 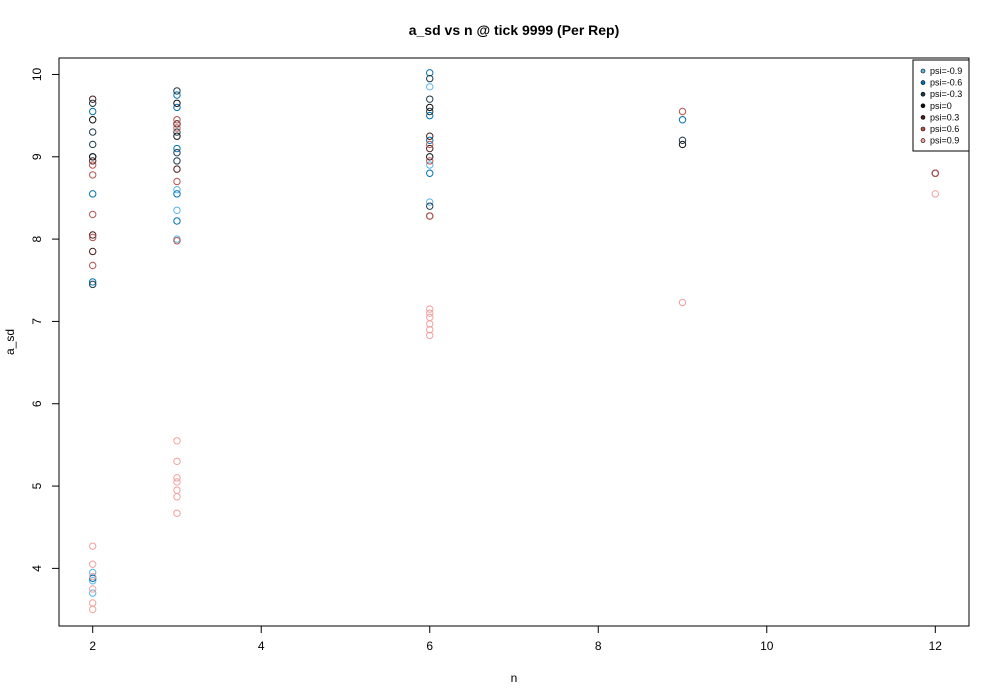 What do you see at coordinates (944, 141) in the screenshot?
I see `legend-label: psi=0.9` at bounding box center [944, 141].